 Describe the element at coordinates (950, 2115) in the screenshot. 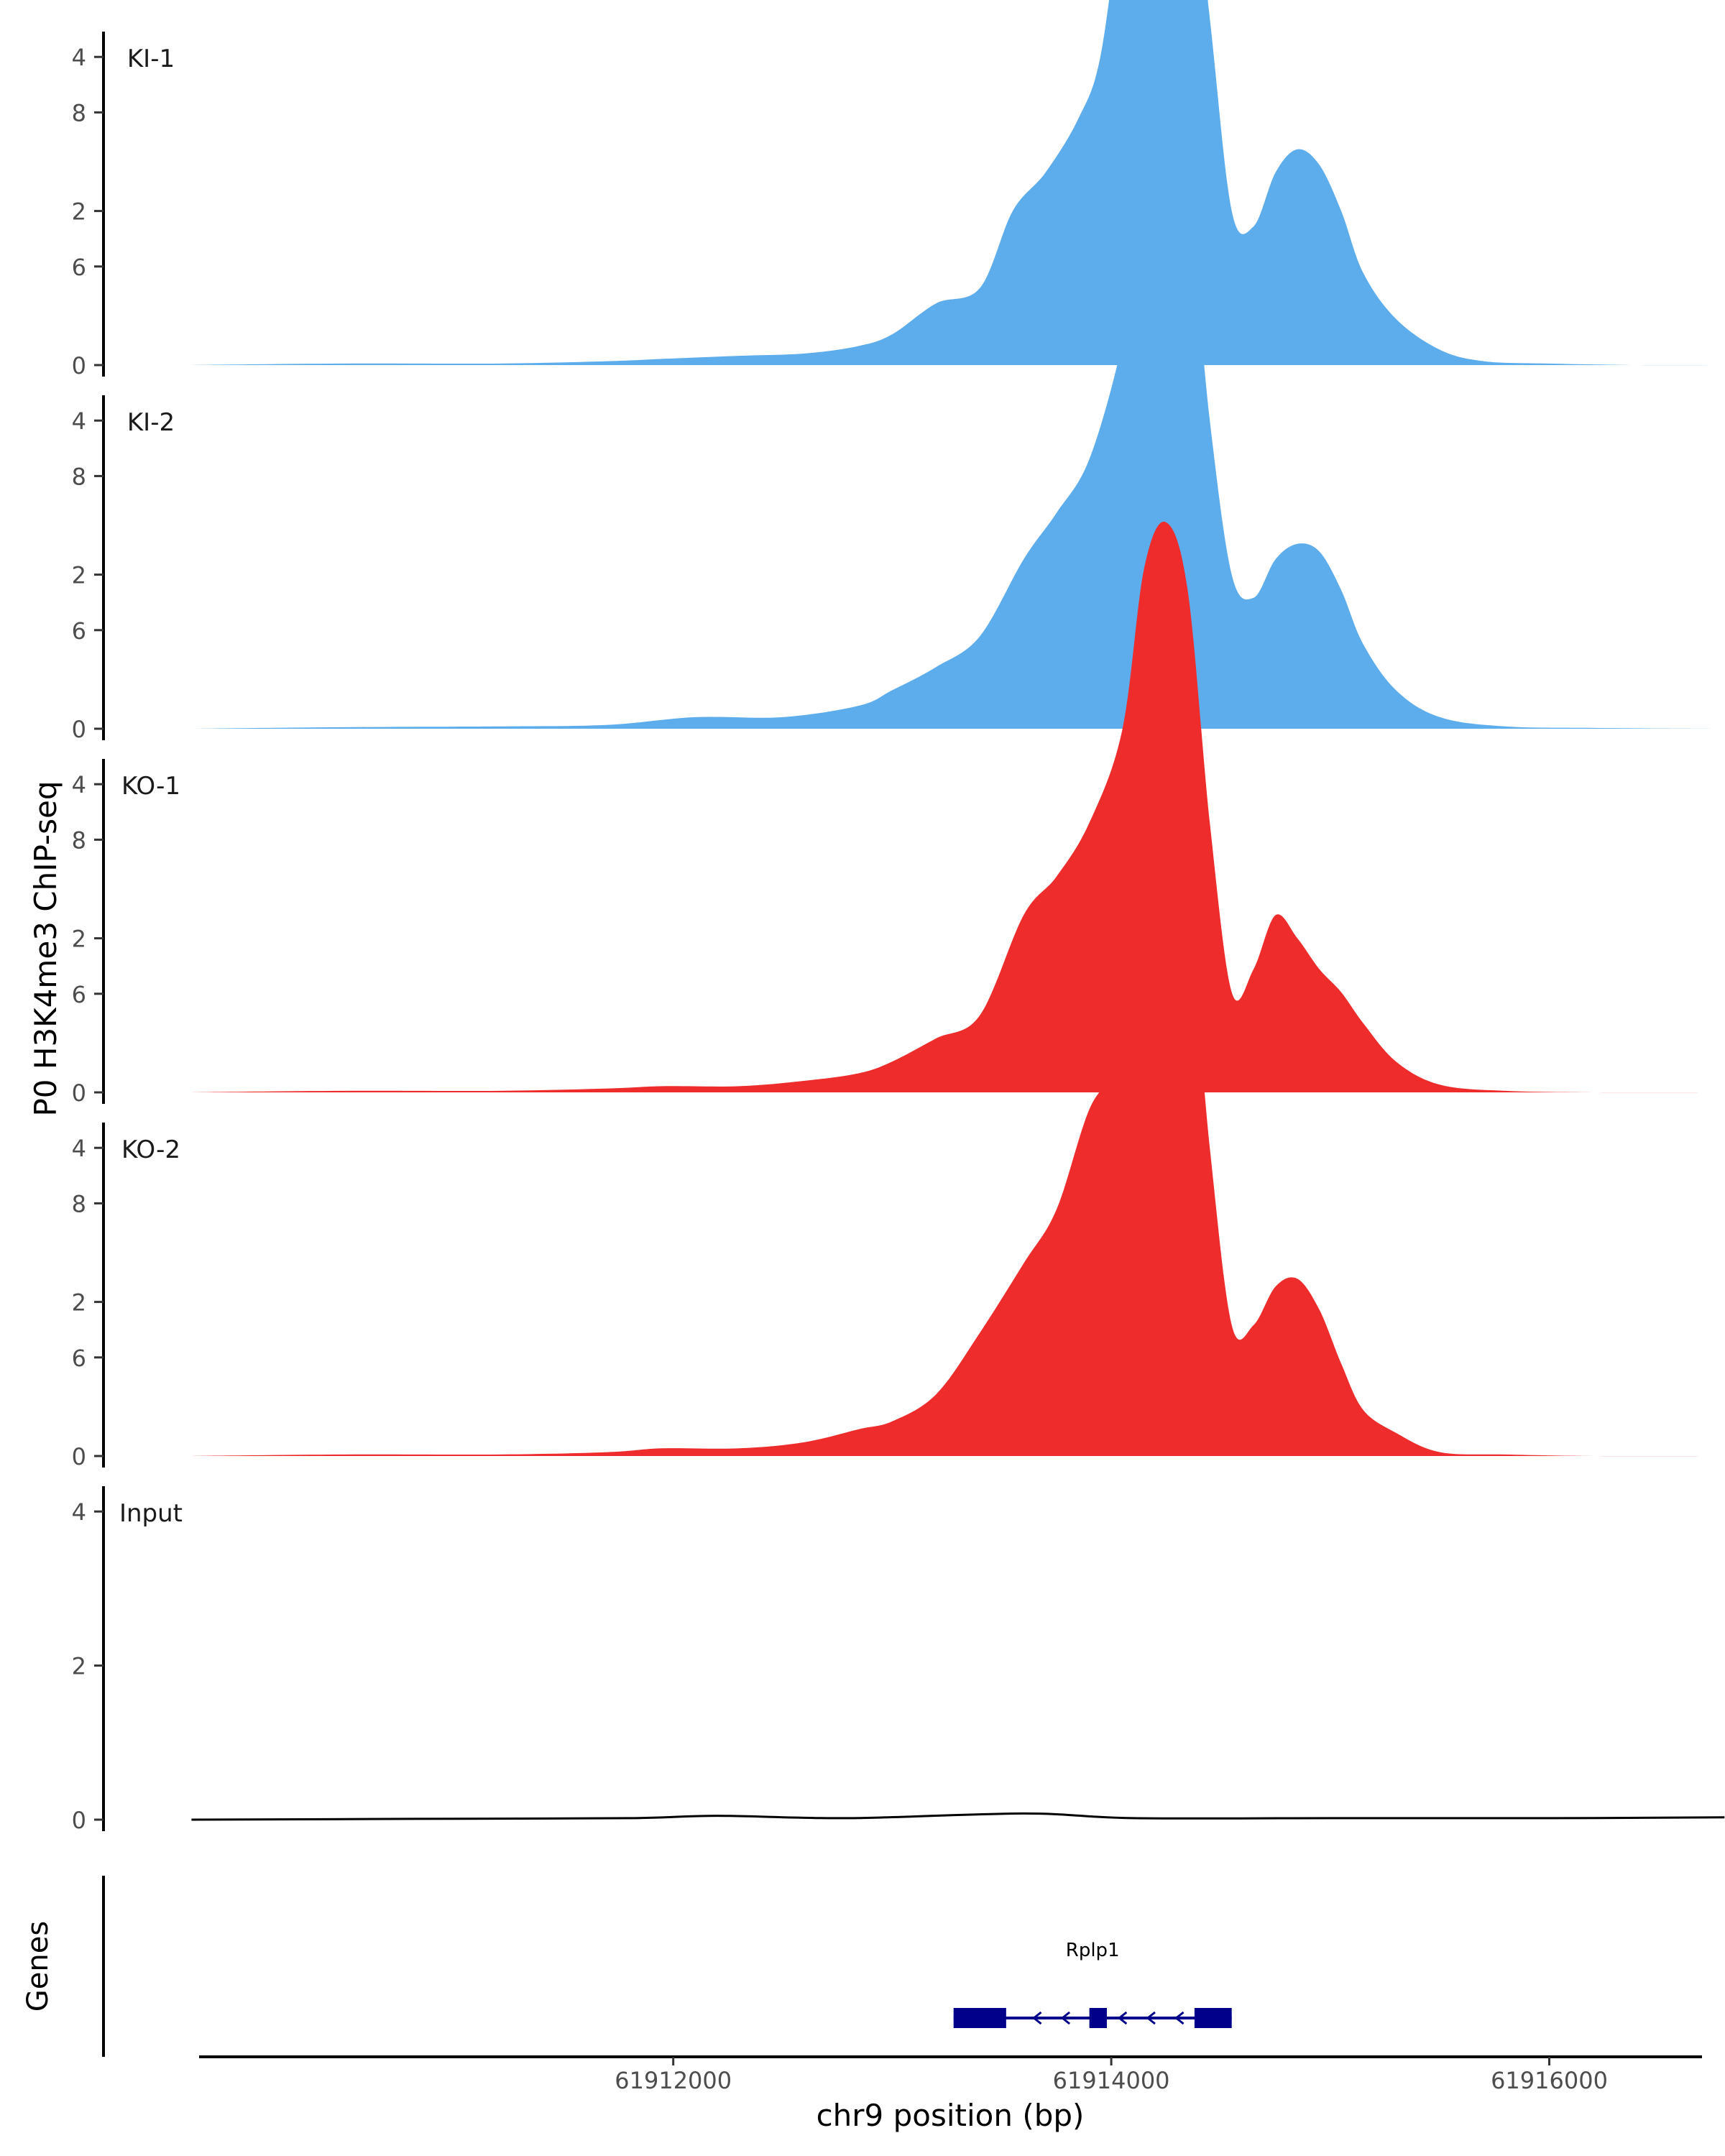

I see `x-axis-title: chr9 position (bp)` at that location.